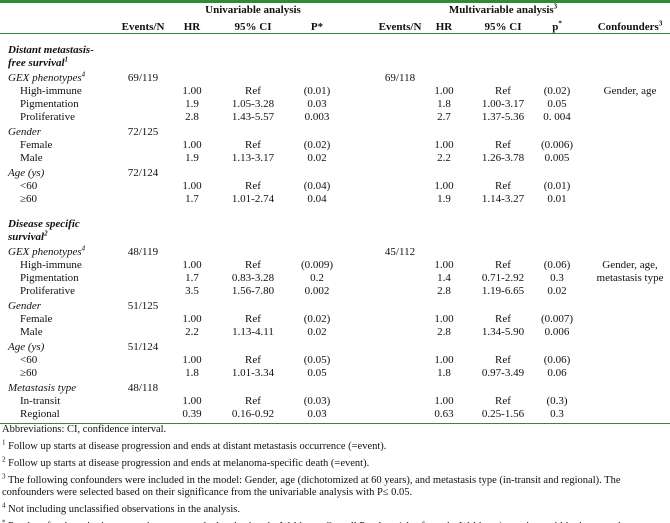  I want to click on footnote-text: Abbreviations: CI, confidence interval., so click(84, 429).